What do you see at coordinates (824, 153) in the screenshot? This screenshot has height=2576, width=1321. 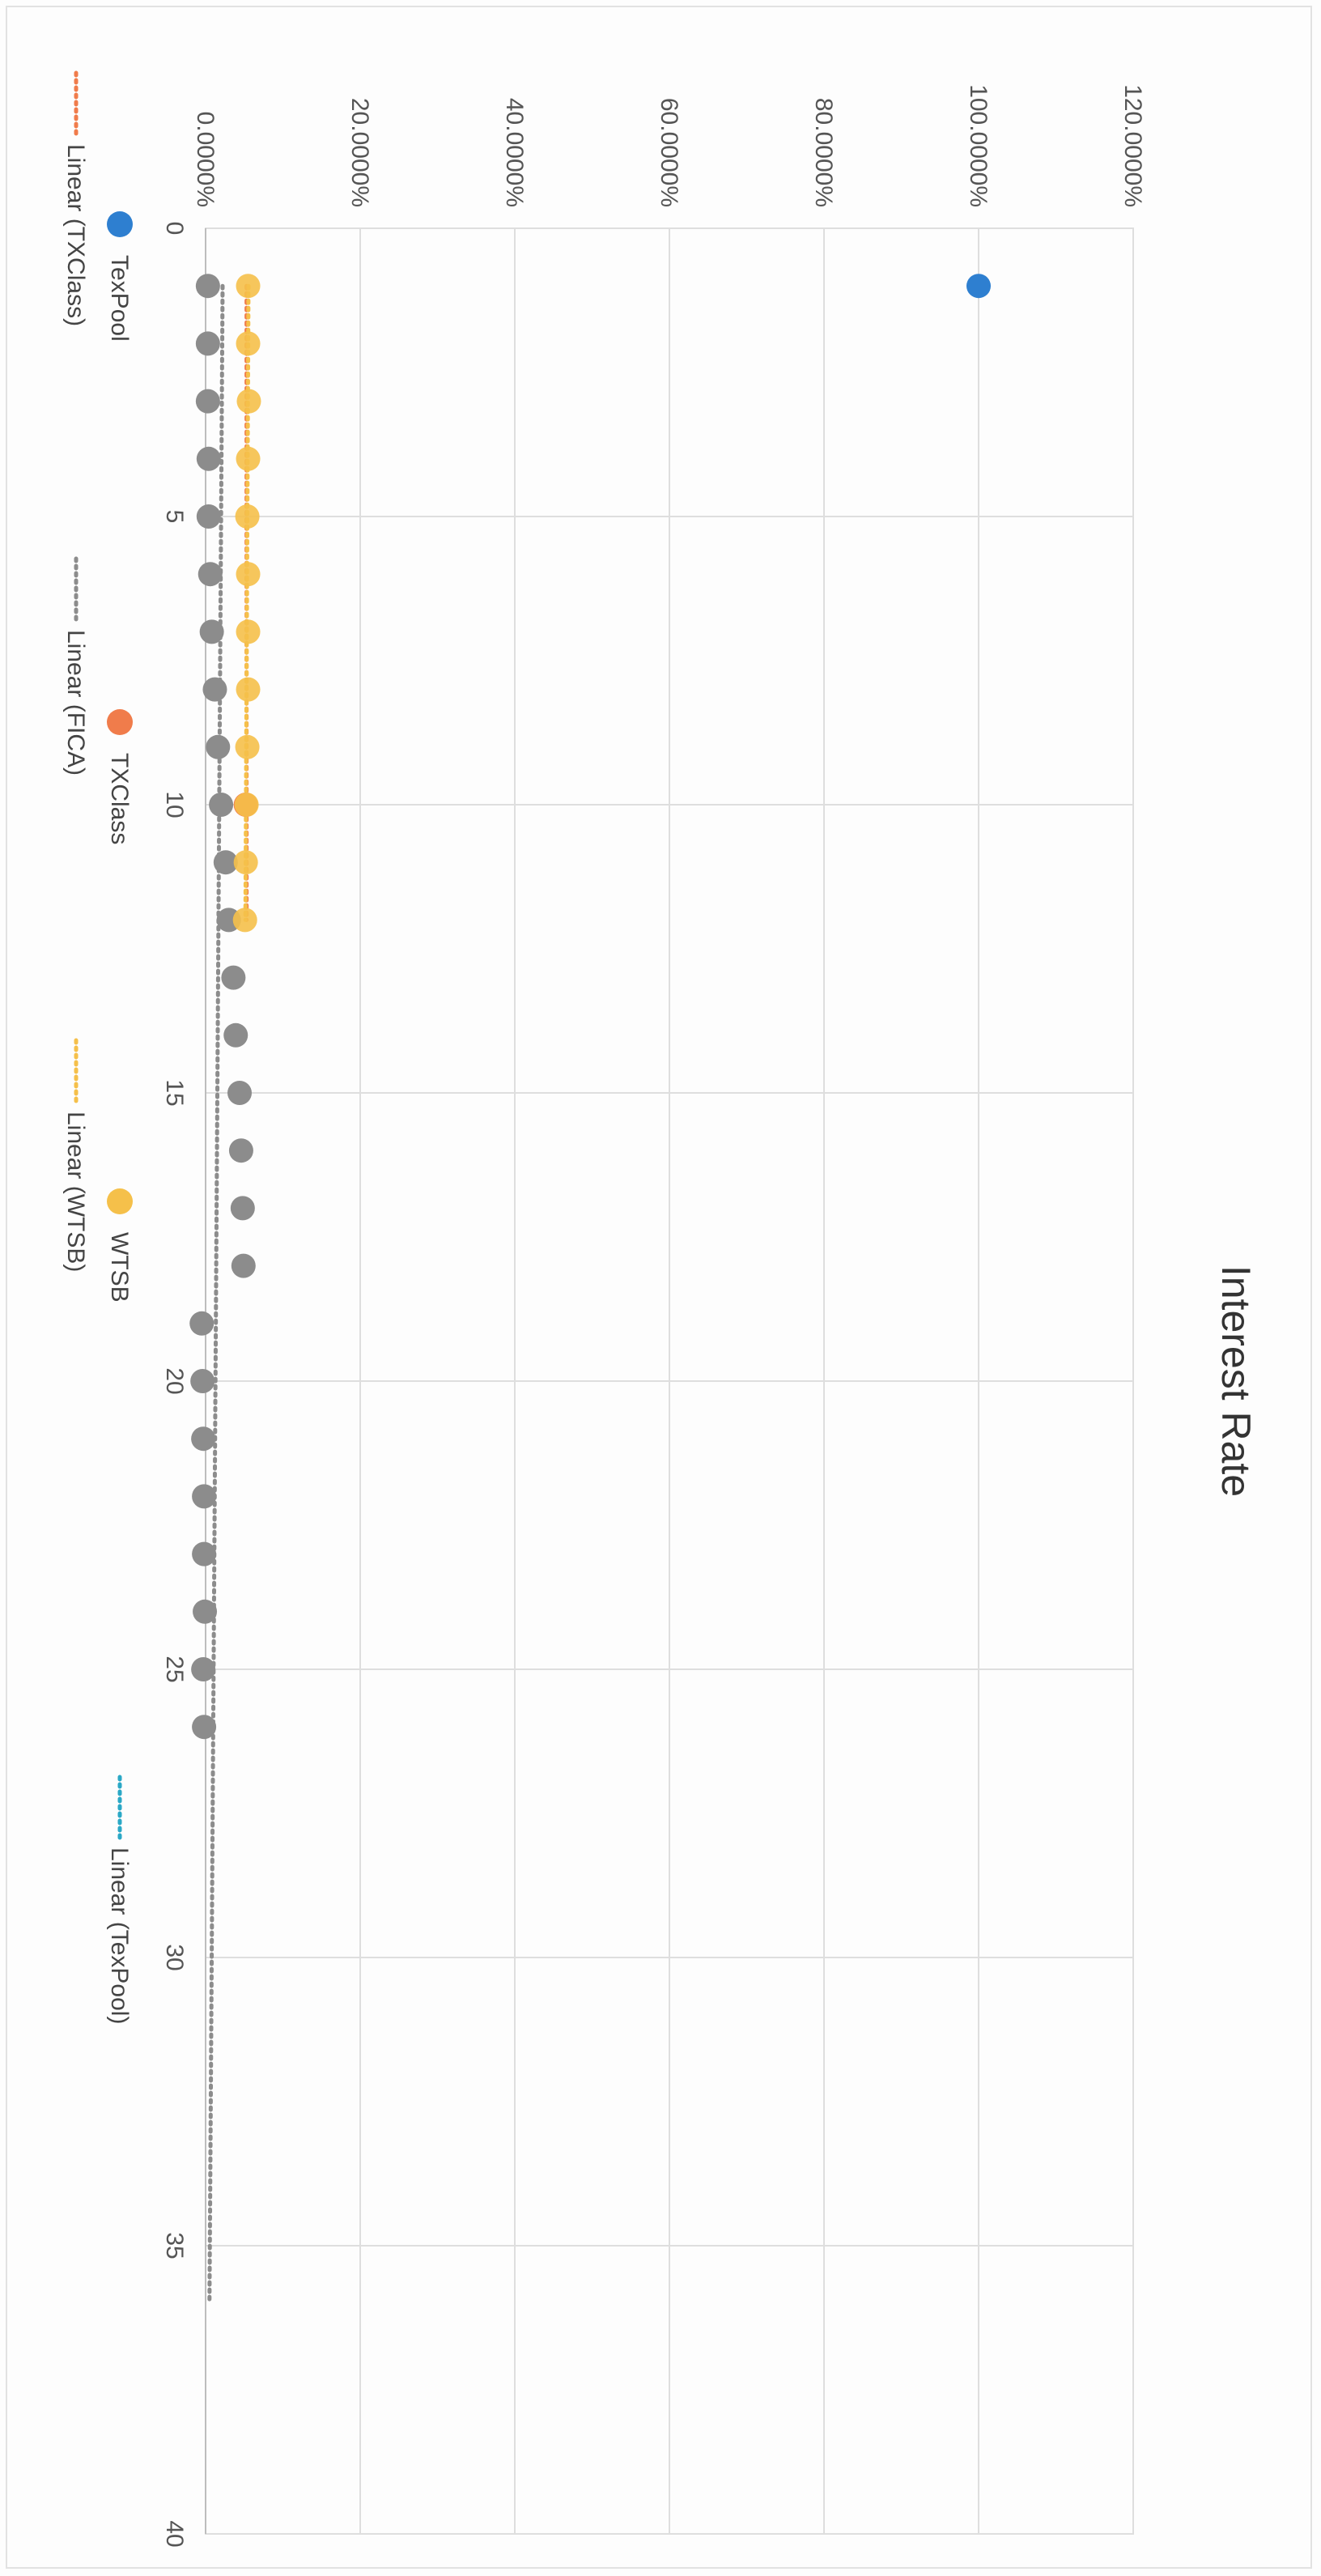 I see `y-tick-label: 80.0000%` at bounding box center [824, 153].